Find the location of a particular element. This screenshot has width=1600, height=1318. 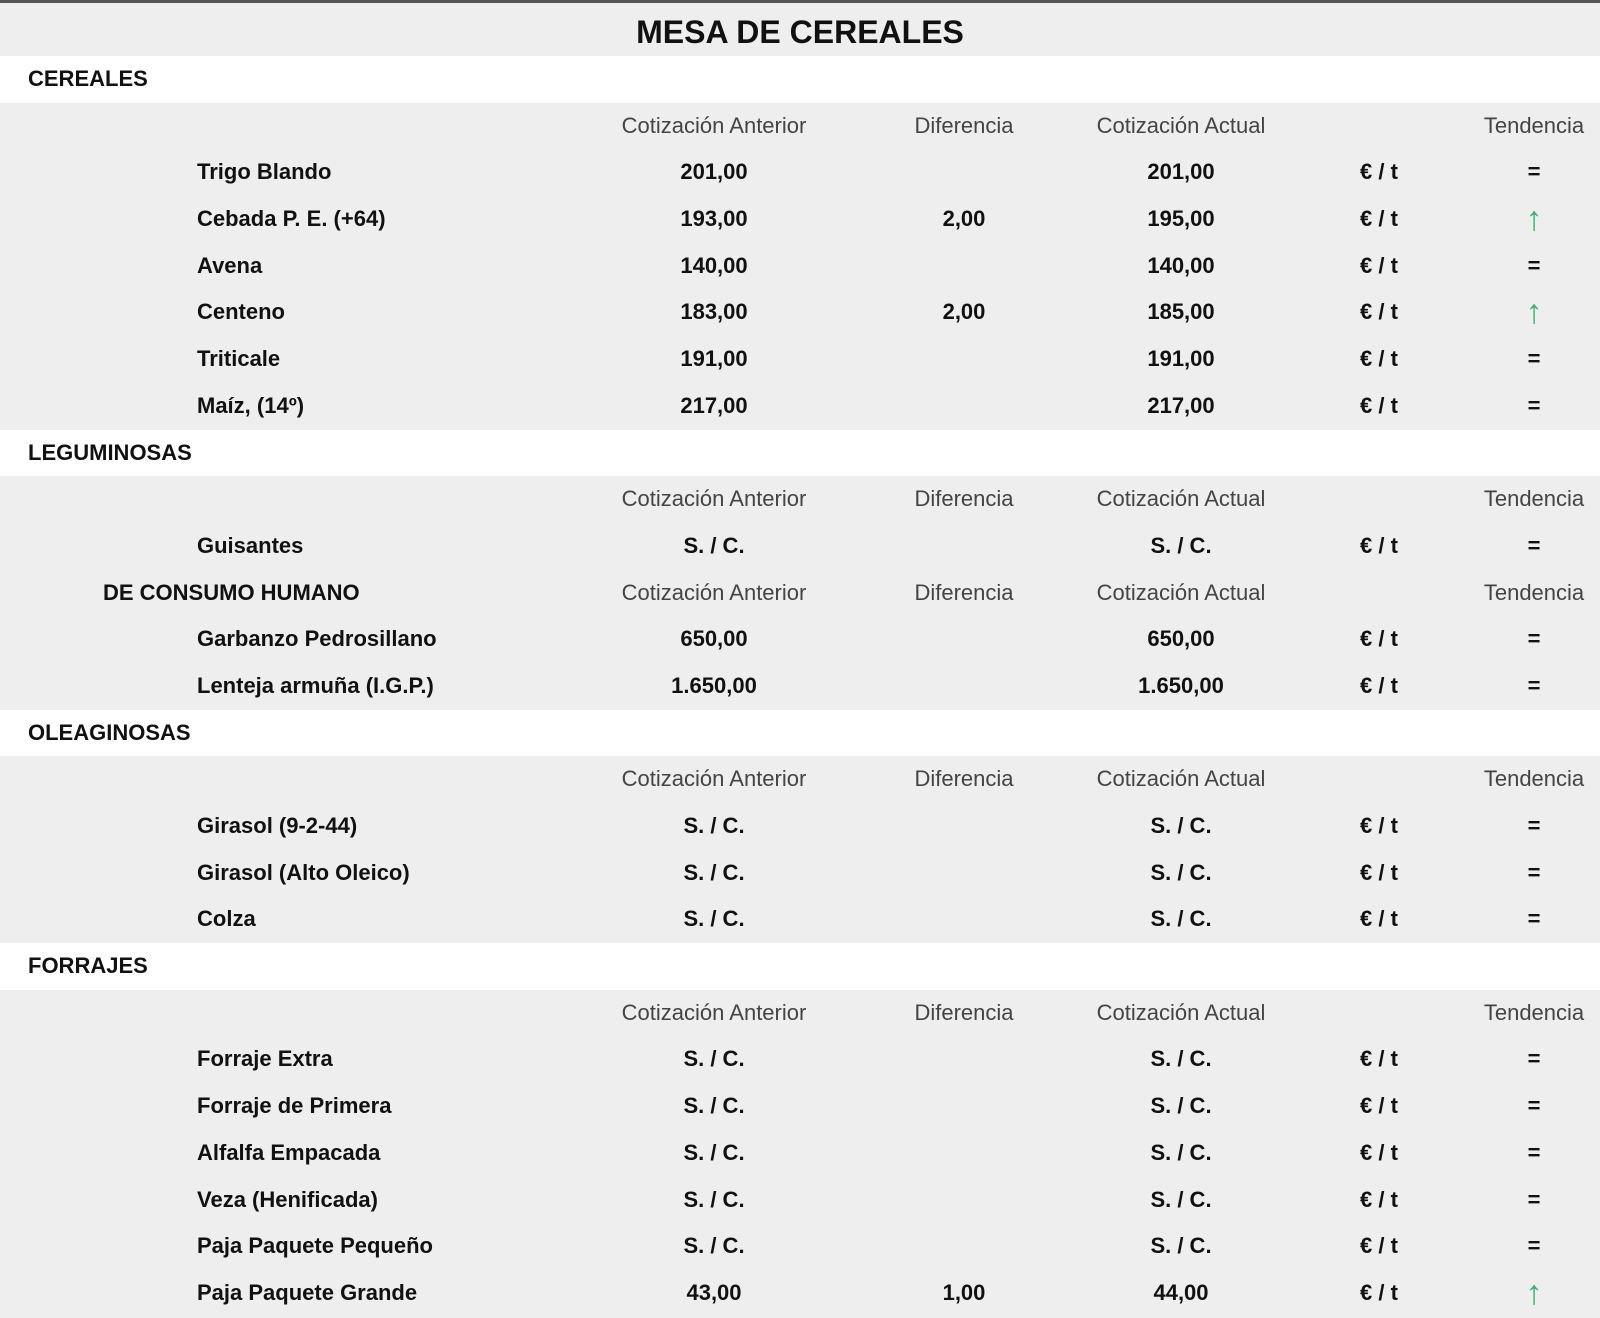

data-row: Trigo Blando 201,00 201,00 € / t = is located at coordinates (800, 172).